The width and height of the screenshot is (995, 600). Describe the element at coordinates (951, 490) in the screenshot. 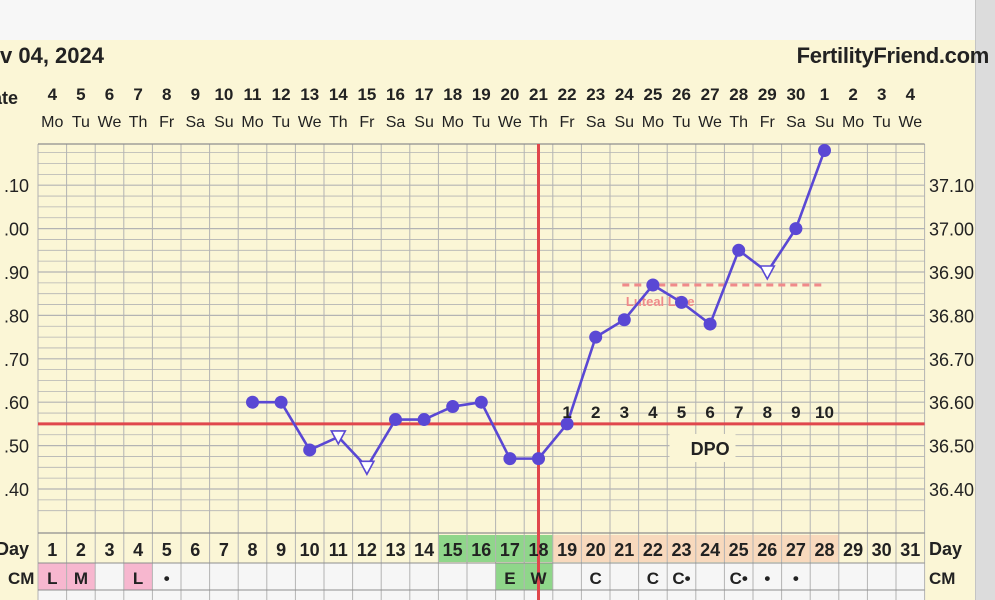

I see `y-tick-label-right: 36.40` at that location.